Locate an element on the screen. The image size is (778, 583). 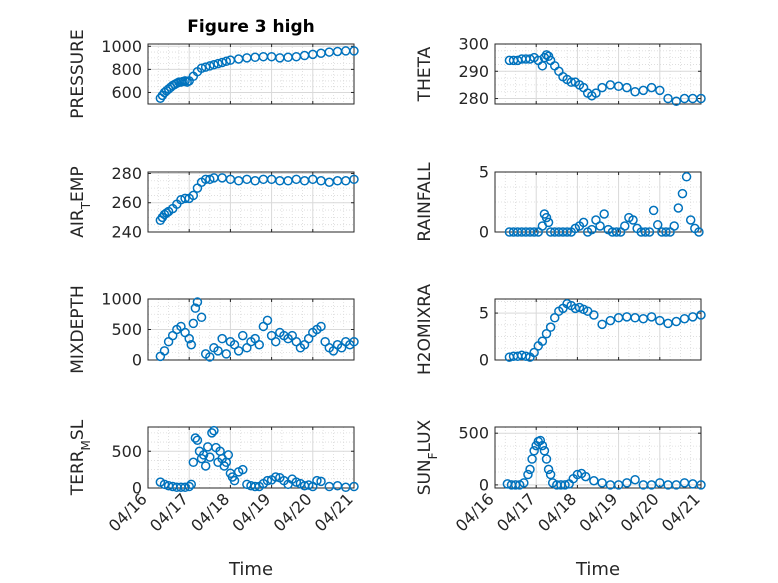
subplot-5: 0 500 1000 MIXDEPTH is located at coordinates (213, 329).